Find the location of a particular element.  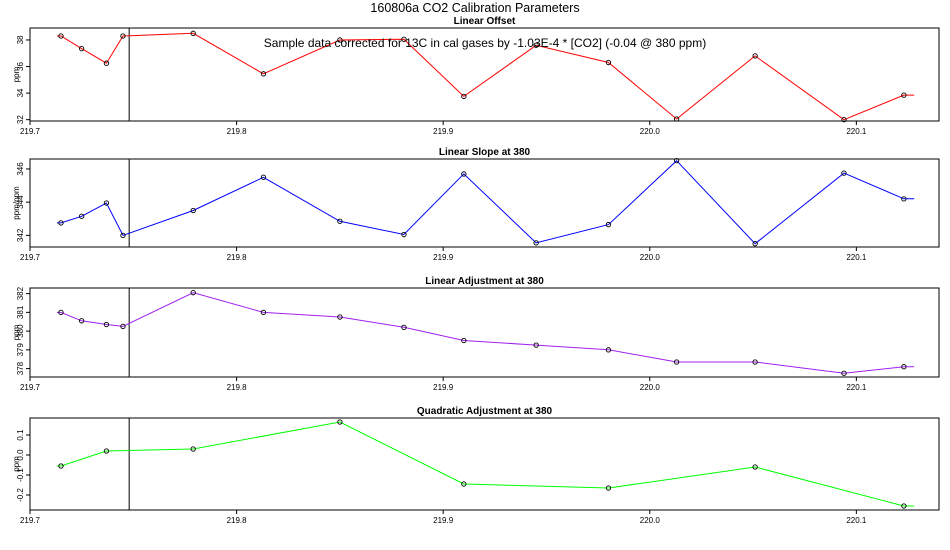

data-point: 219.779, 343.5 is located at coordinates (193, 210).